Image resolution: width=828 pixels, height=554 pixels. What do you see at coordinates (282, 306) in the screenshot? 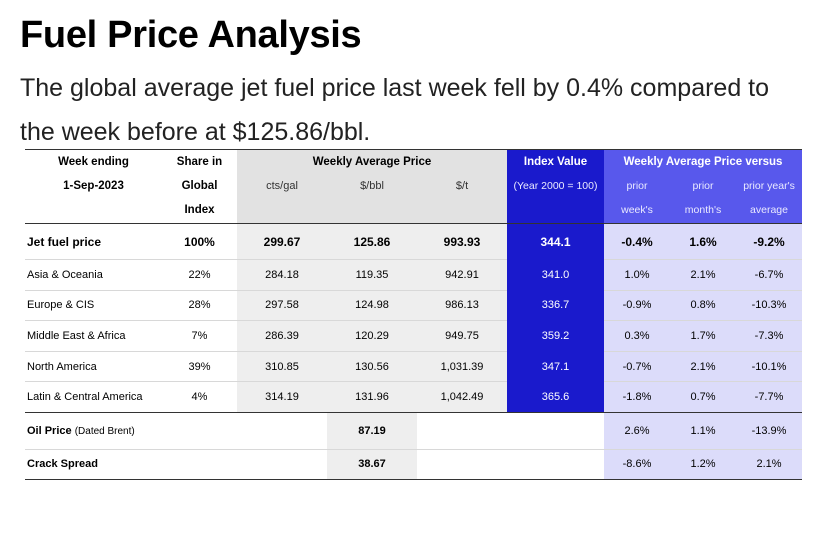
I see `cts-gal-cell: 297.58` at bounding box center [282, 306].